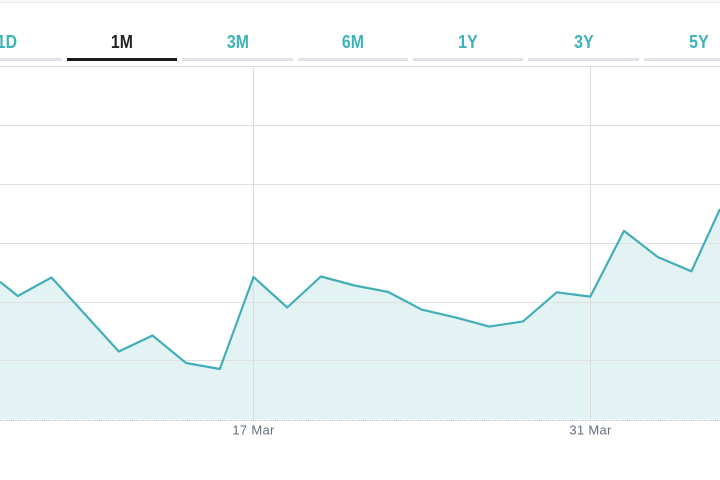 Image resolution: width=720 pixels, height=480 pixels. What do you see at coordinates (590, 430) in the screenshot?
I see `svg-text: 31 Mar` at bounding box center [590, 430].